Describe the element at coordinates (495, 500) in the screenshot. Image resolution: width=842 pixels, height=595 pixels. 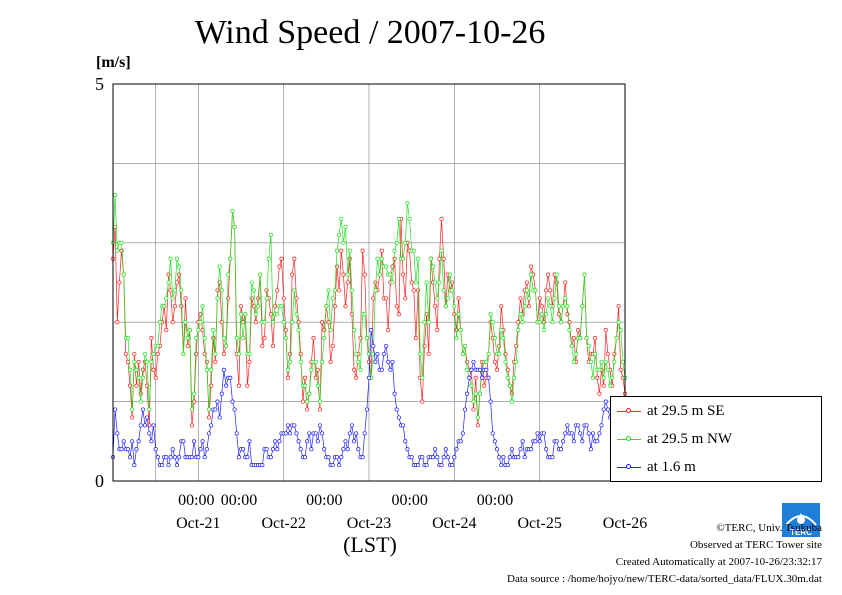
I see `x-tick-time-label: 00:00` at that location.